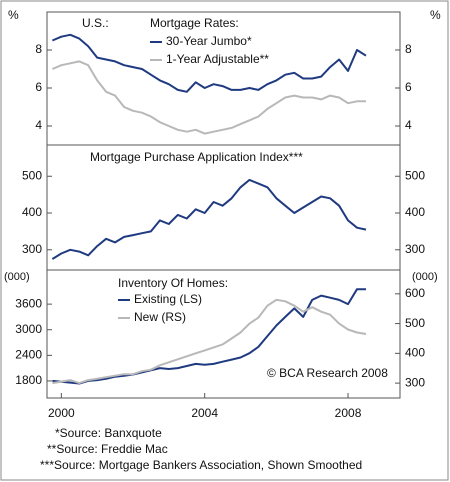  What do you see at coordinates (168, 299) in the screenshot?
I see `legend-label: Existing (LS)` at bounding box center [168, 299].